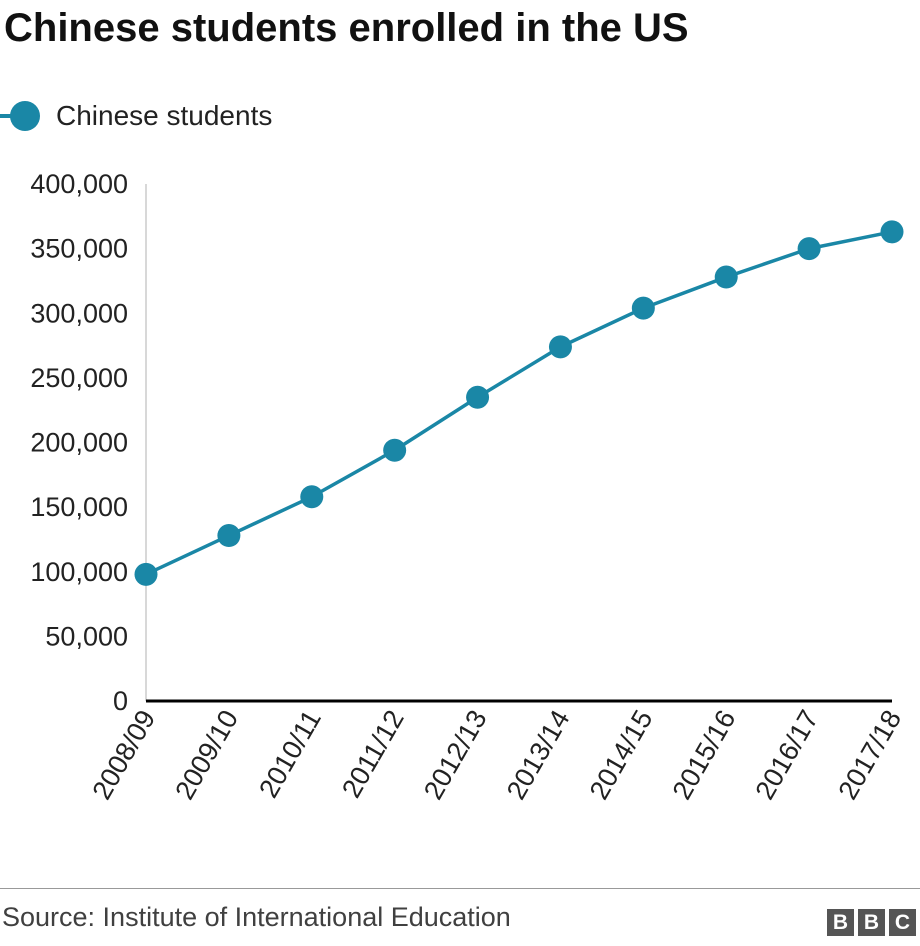 The width and height of the screenshot is (920, 946). I want to click on legend: Chinese students, so click(136, 116).